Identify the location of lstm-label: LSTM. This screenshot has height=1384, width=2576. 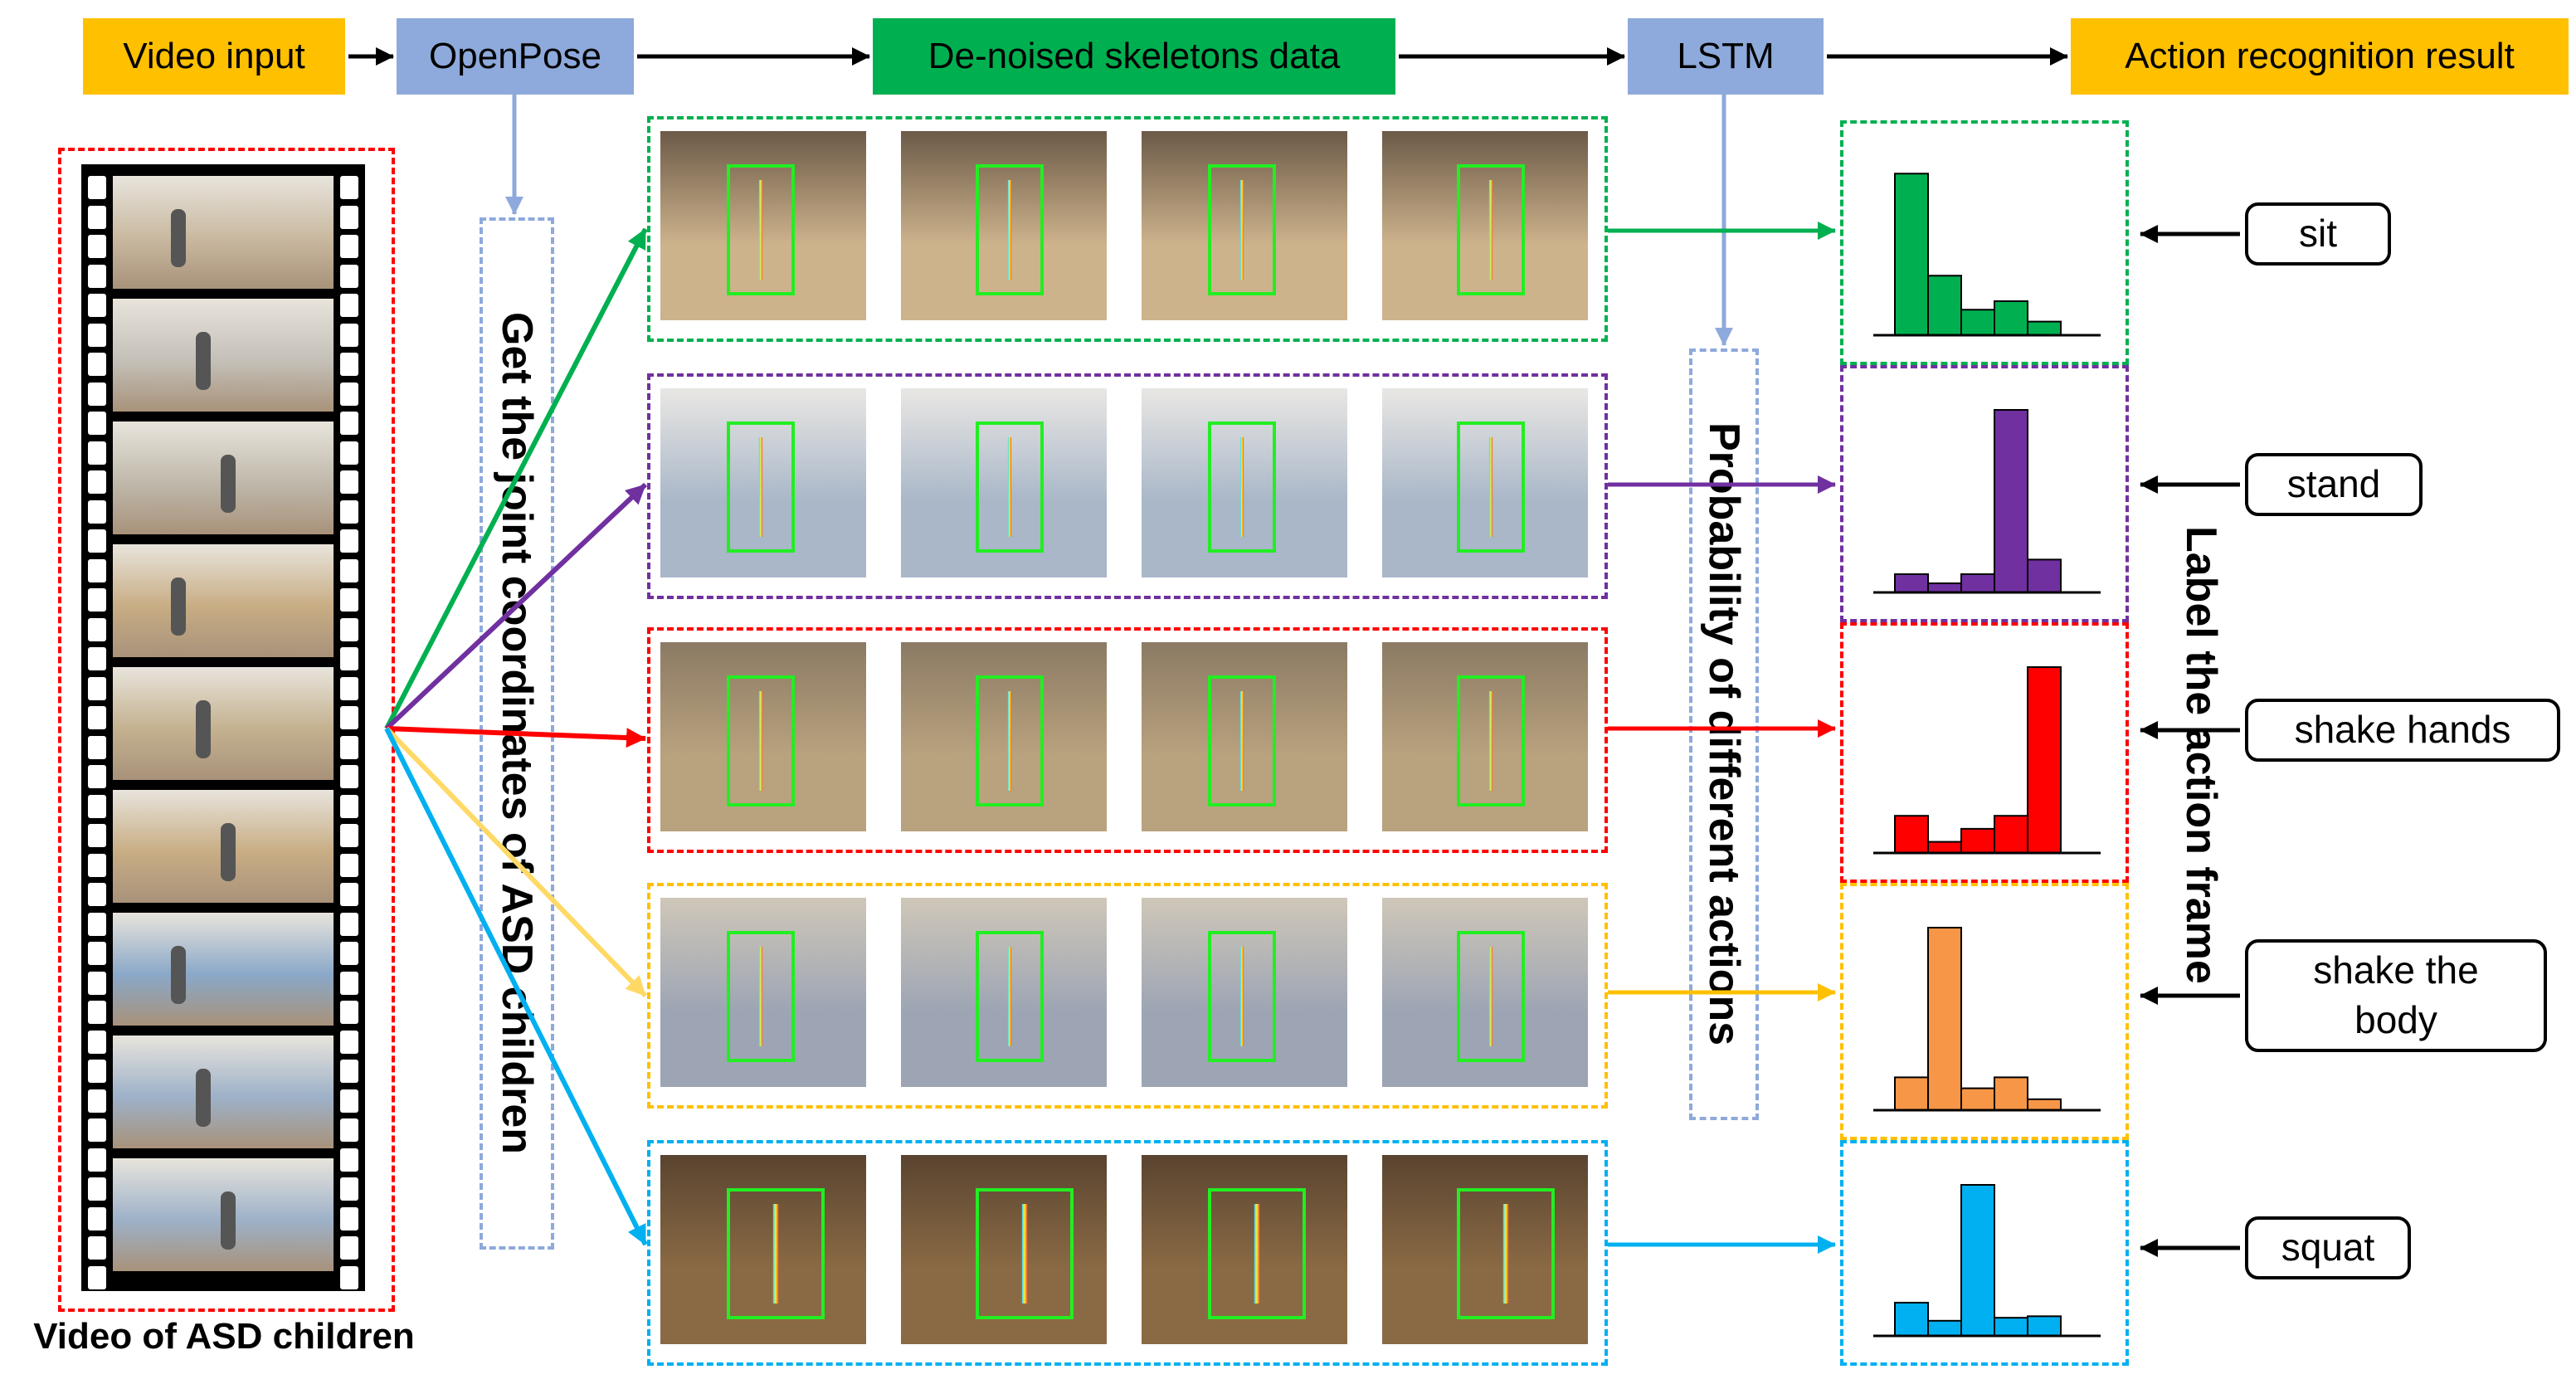
(1726, 56).